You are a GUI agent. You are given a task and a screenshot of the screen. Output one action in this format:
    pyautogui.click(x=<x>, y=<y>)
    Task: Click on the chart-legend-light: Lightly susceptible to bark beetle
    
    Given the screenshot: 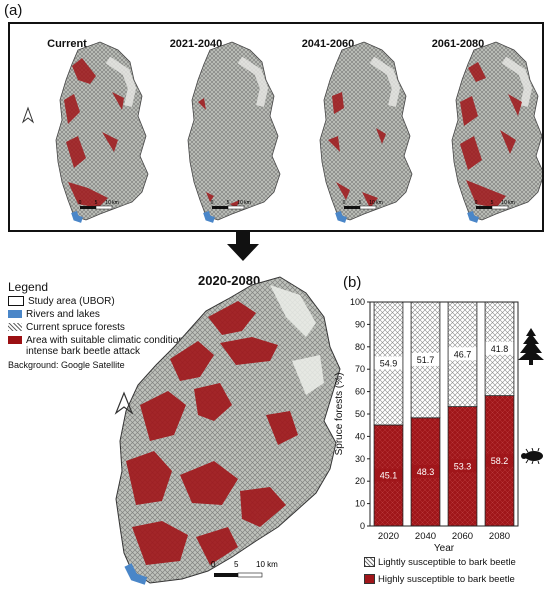 What is the action you would take?
    pyautogui.click(x=440, y=562)
    